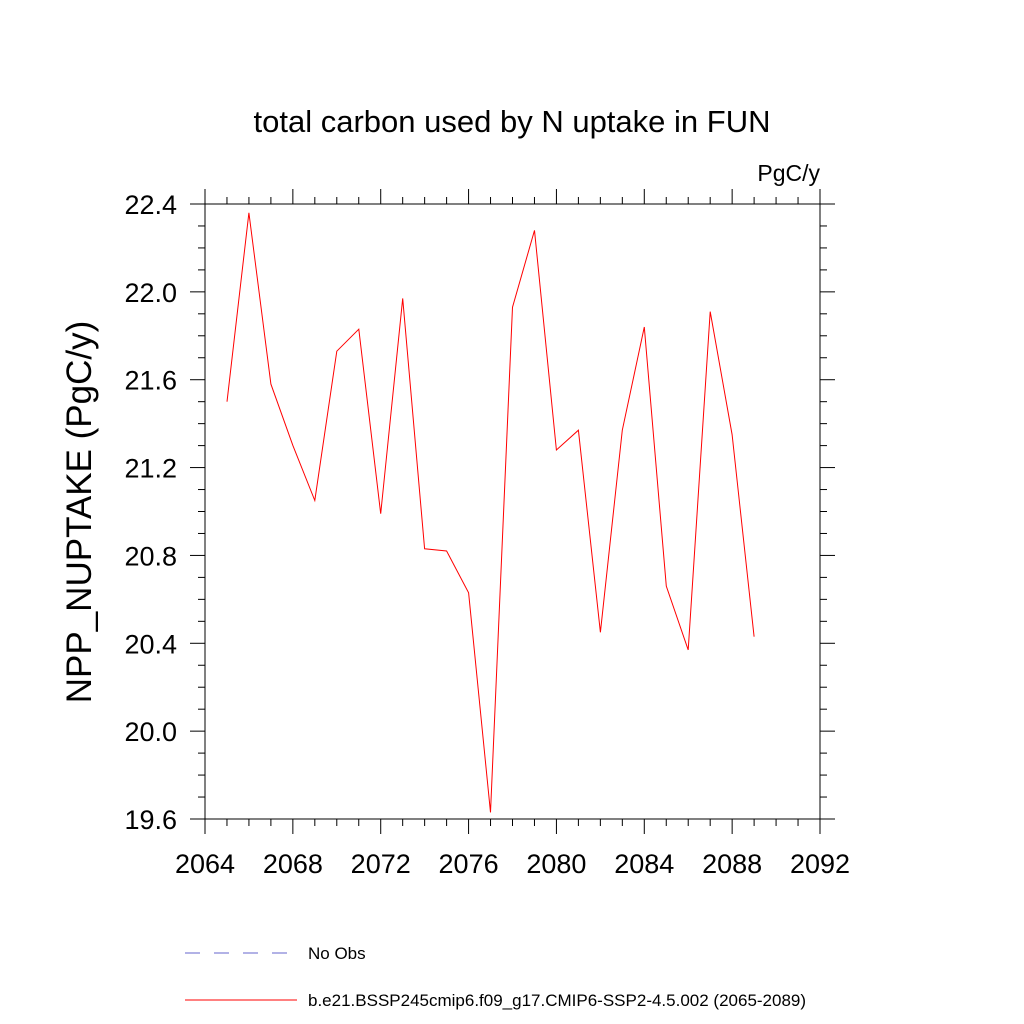 The image size is (1024, 1024). I want to click on x-tick-label: 2092, so click(820, 864).